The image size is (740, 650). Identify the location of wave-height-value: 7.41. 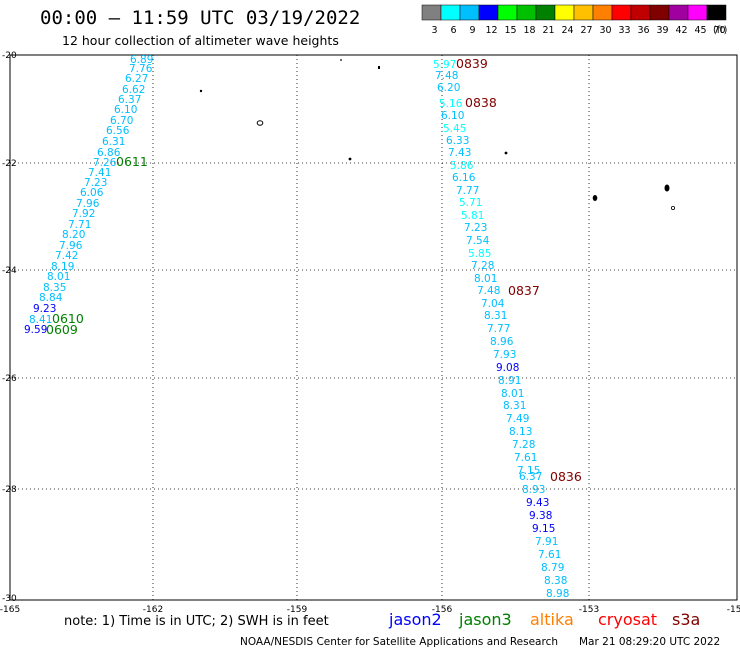
(99, 173).